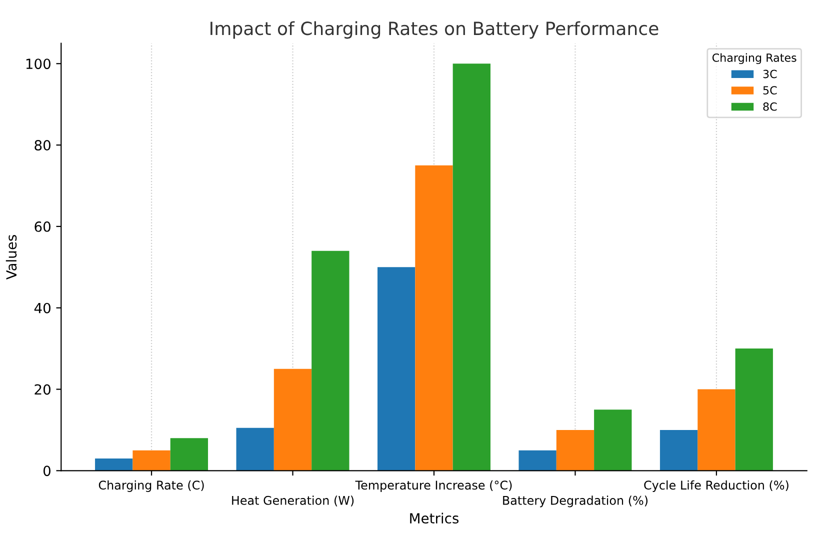  I want to click on x-axis-title: Metrics, so click(434, 518).